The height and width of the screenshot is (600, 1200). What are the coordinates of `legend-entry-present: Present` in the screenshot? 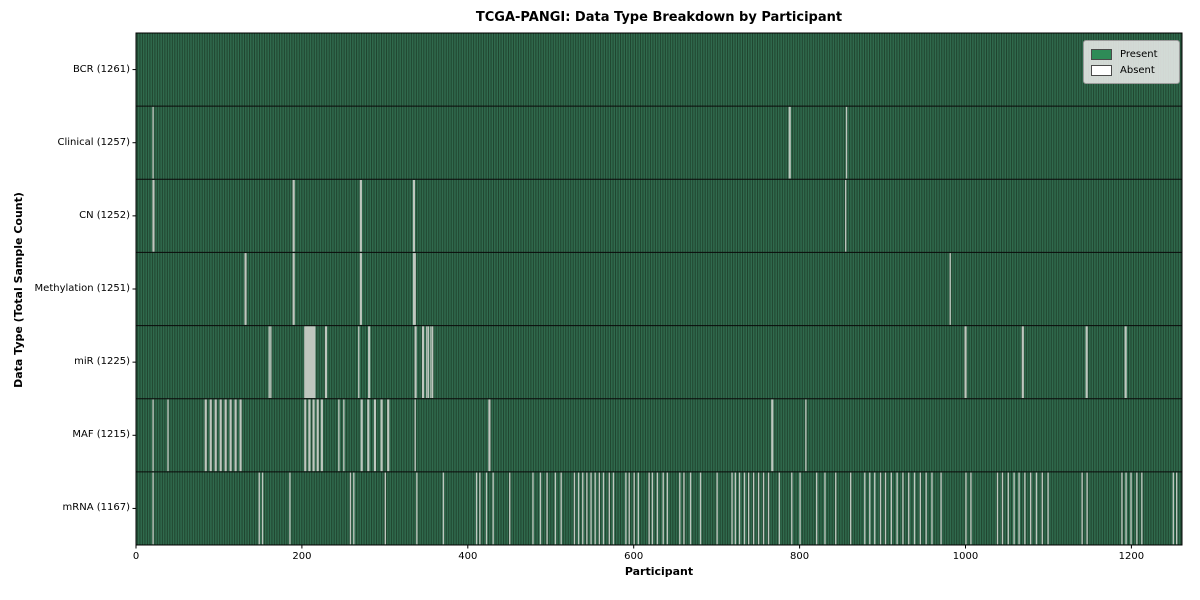 It's located at (1131, 54).